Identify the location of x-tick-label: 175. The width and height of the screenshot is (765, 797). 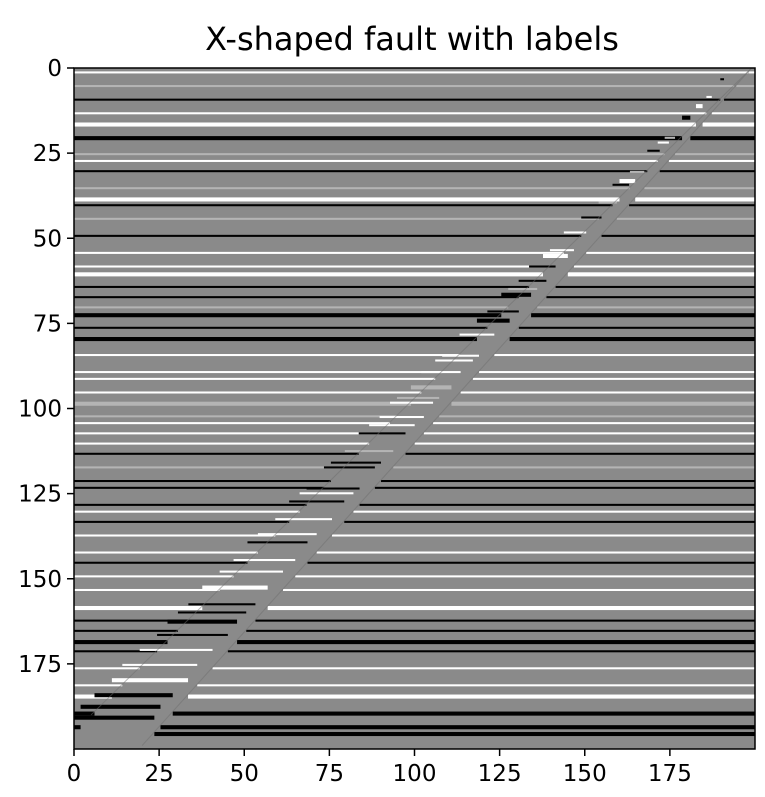
(670, 774).